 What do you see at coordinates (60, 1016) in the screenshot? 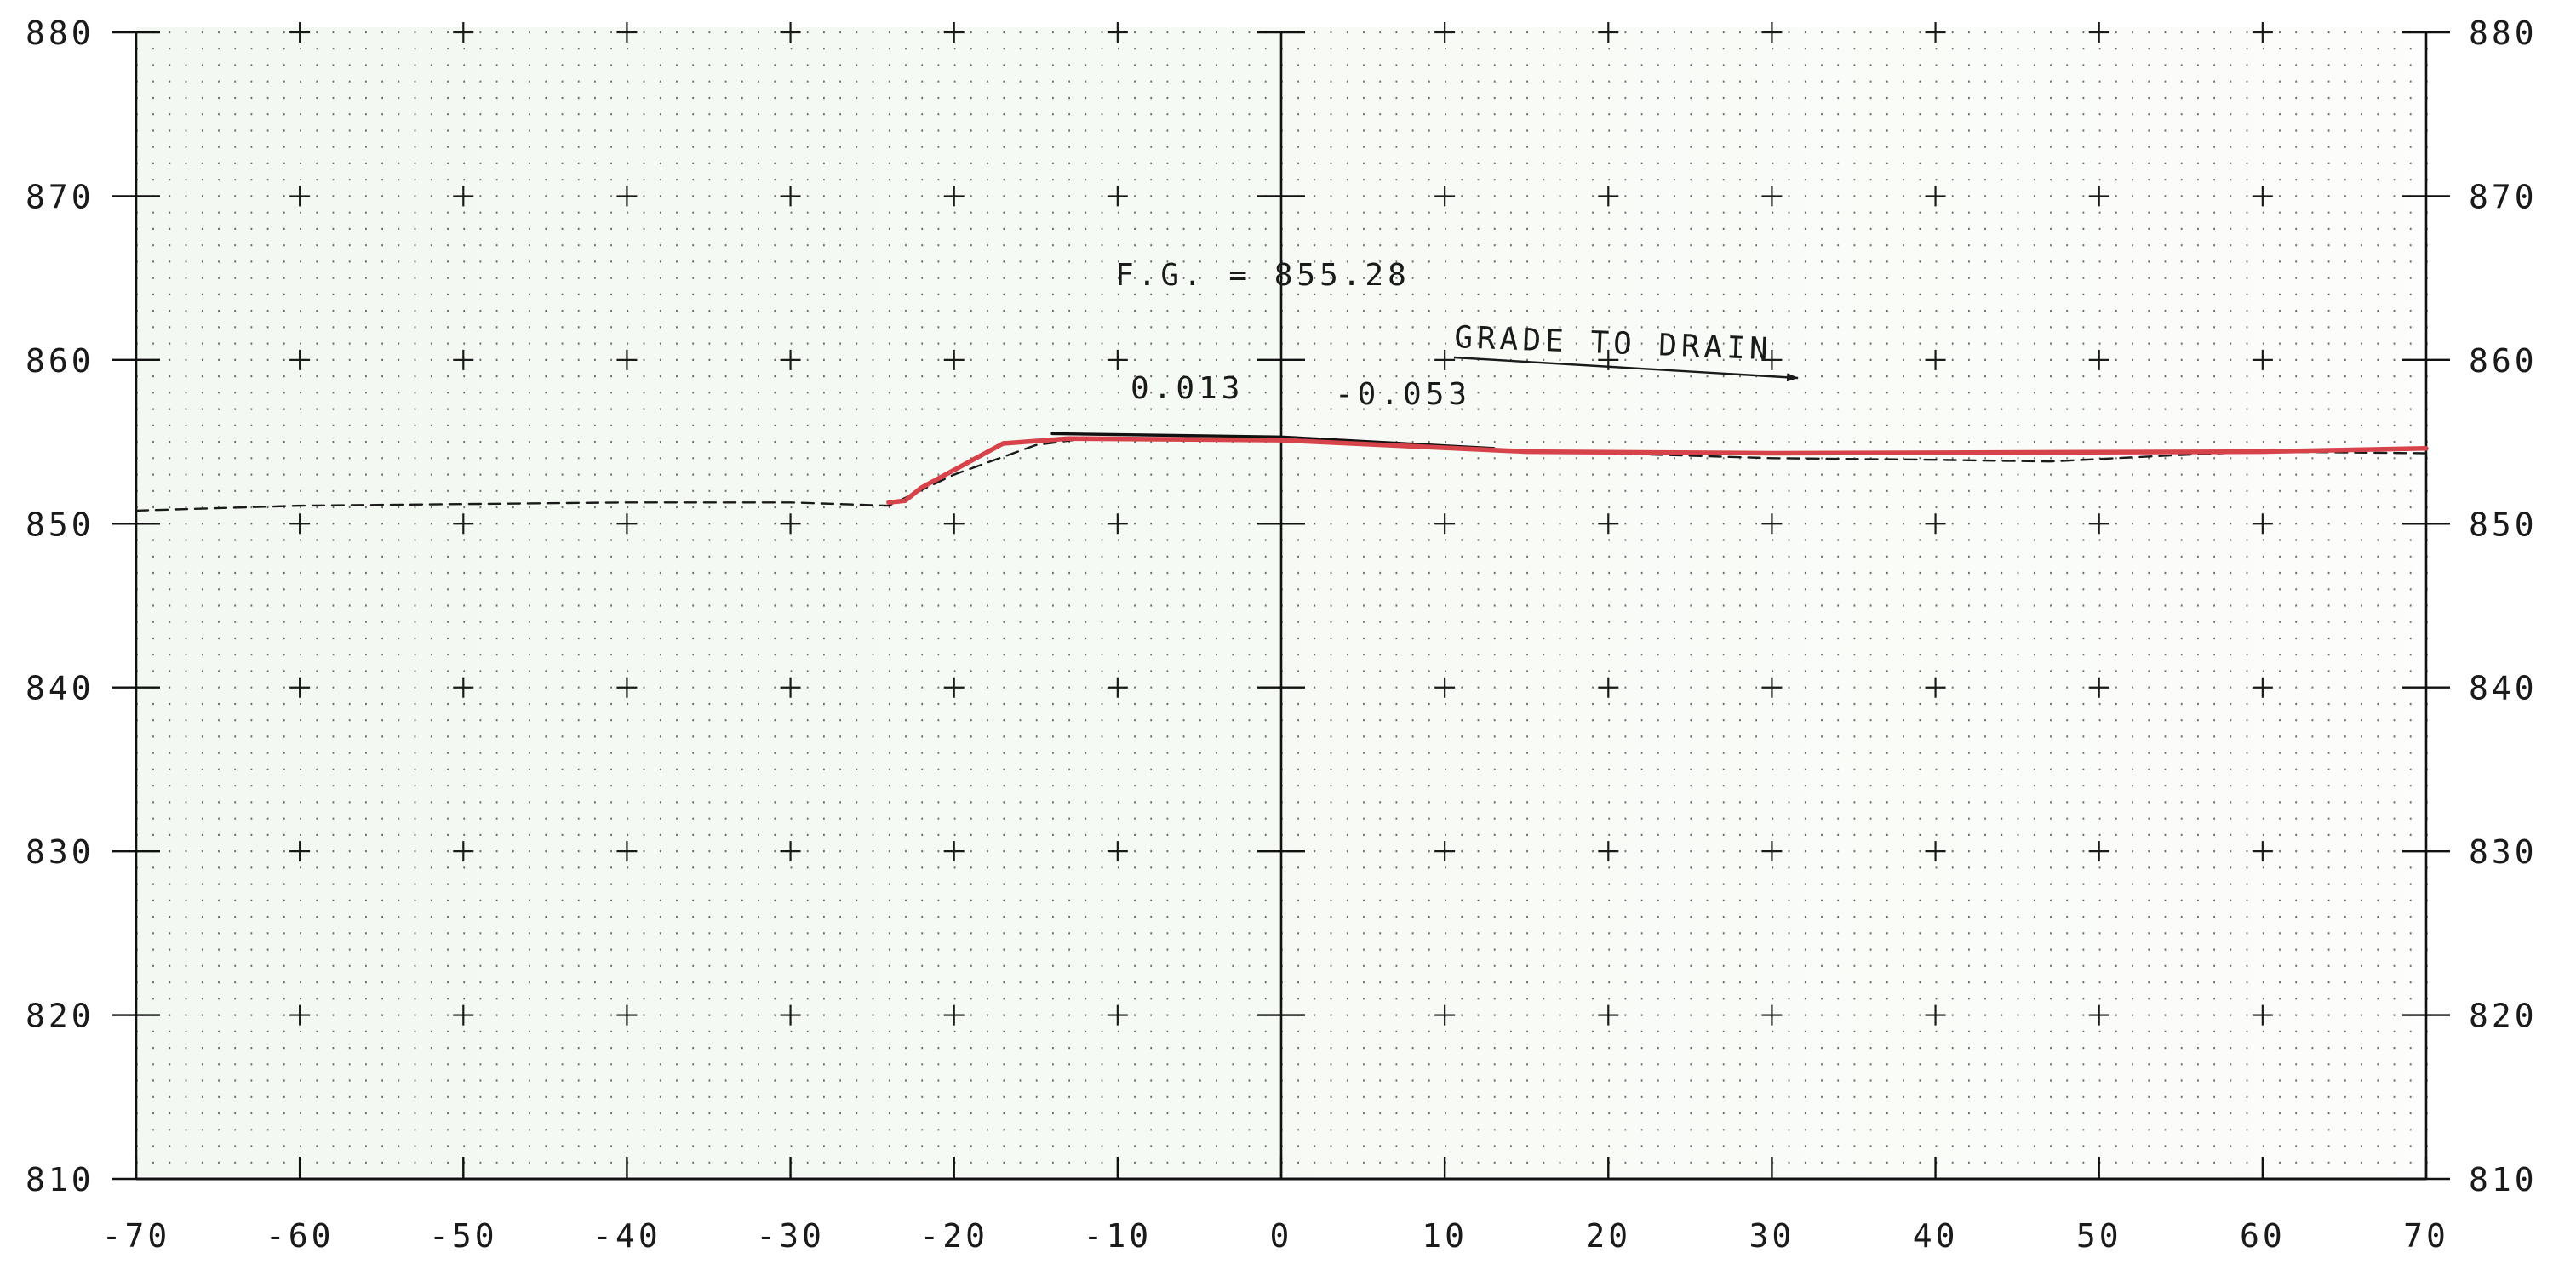
I see `y-tick-label-left: 820` at bounding box center [60, 1016].